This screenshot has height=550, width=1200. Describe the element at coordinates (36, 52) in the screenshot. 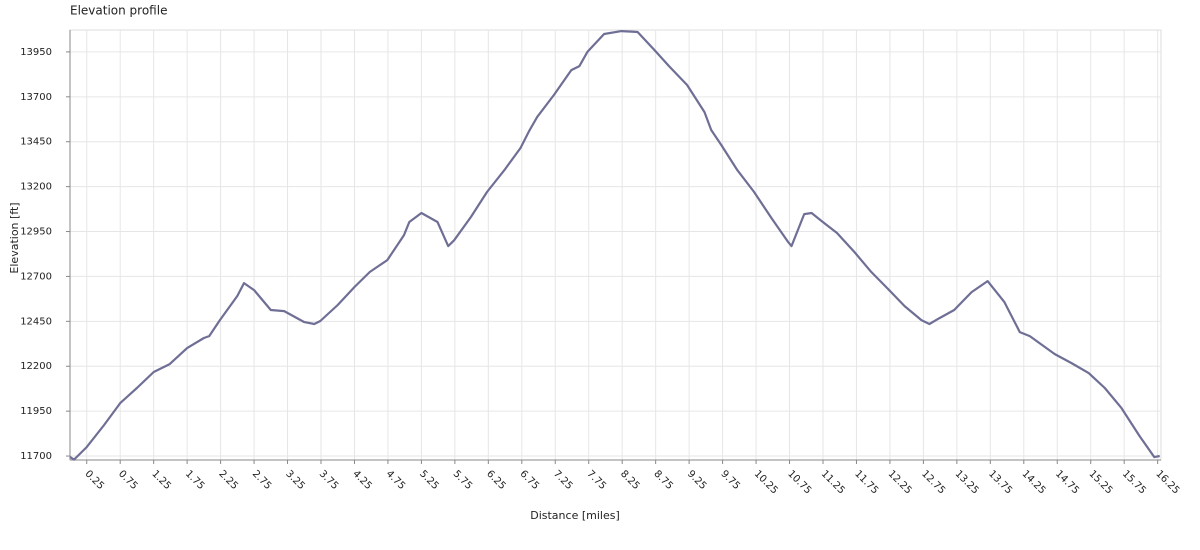

I see `y-tick-label: 13950` at that location.